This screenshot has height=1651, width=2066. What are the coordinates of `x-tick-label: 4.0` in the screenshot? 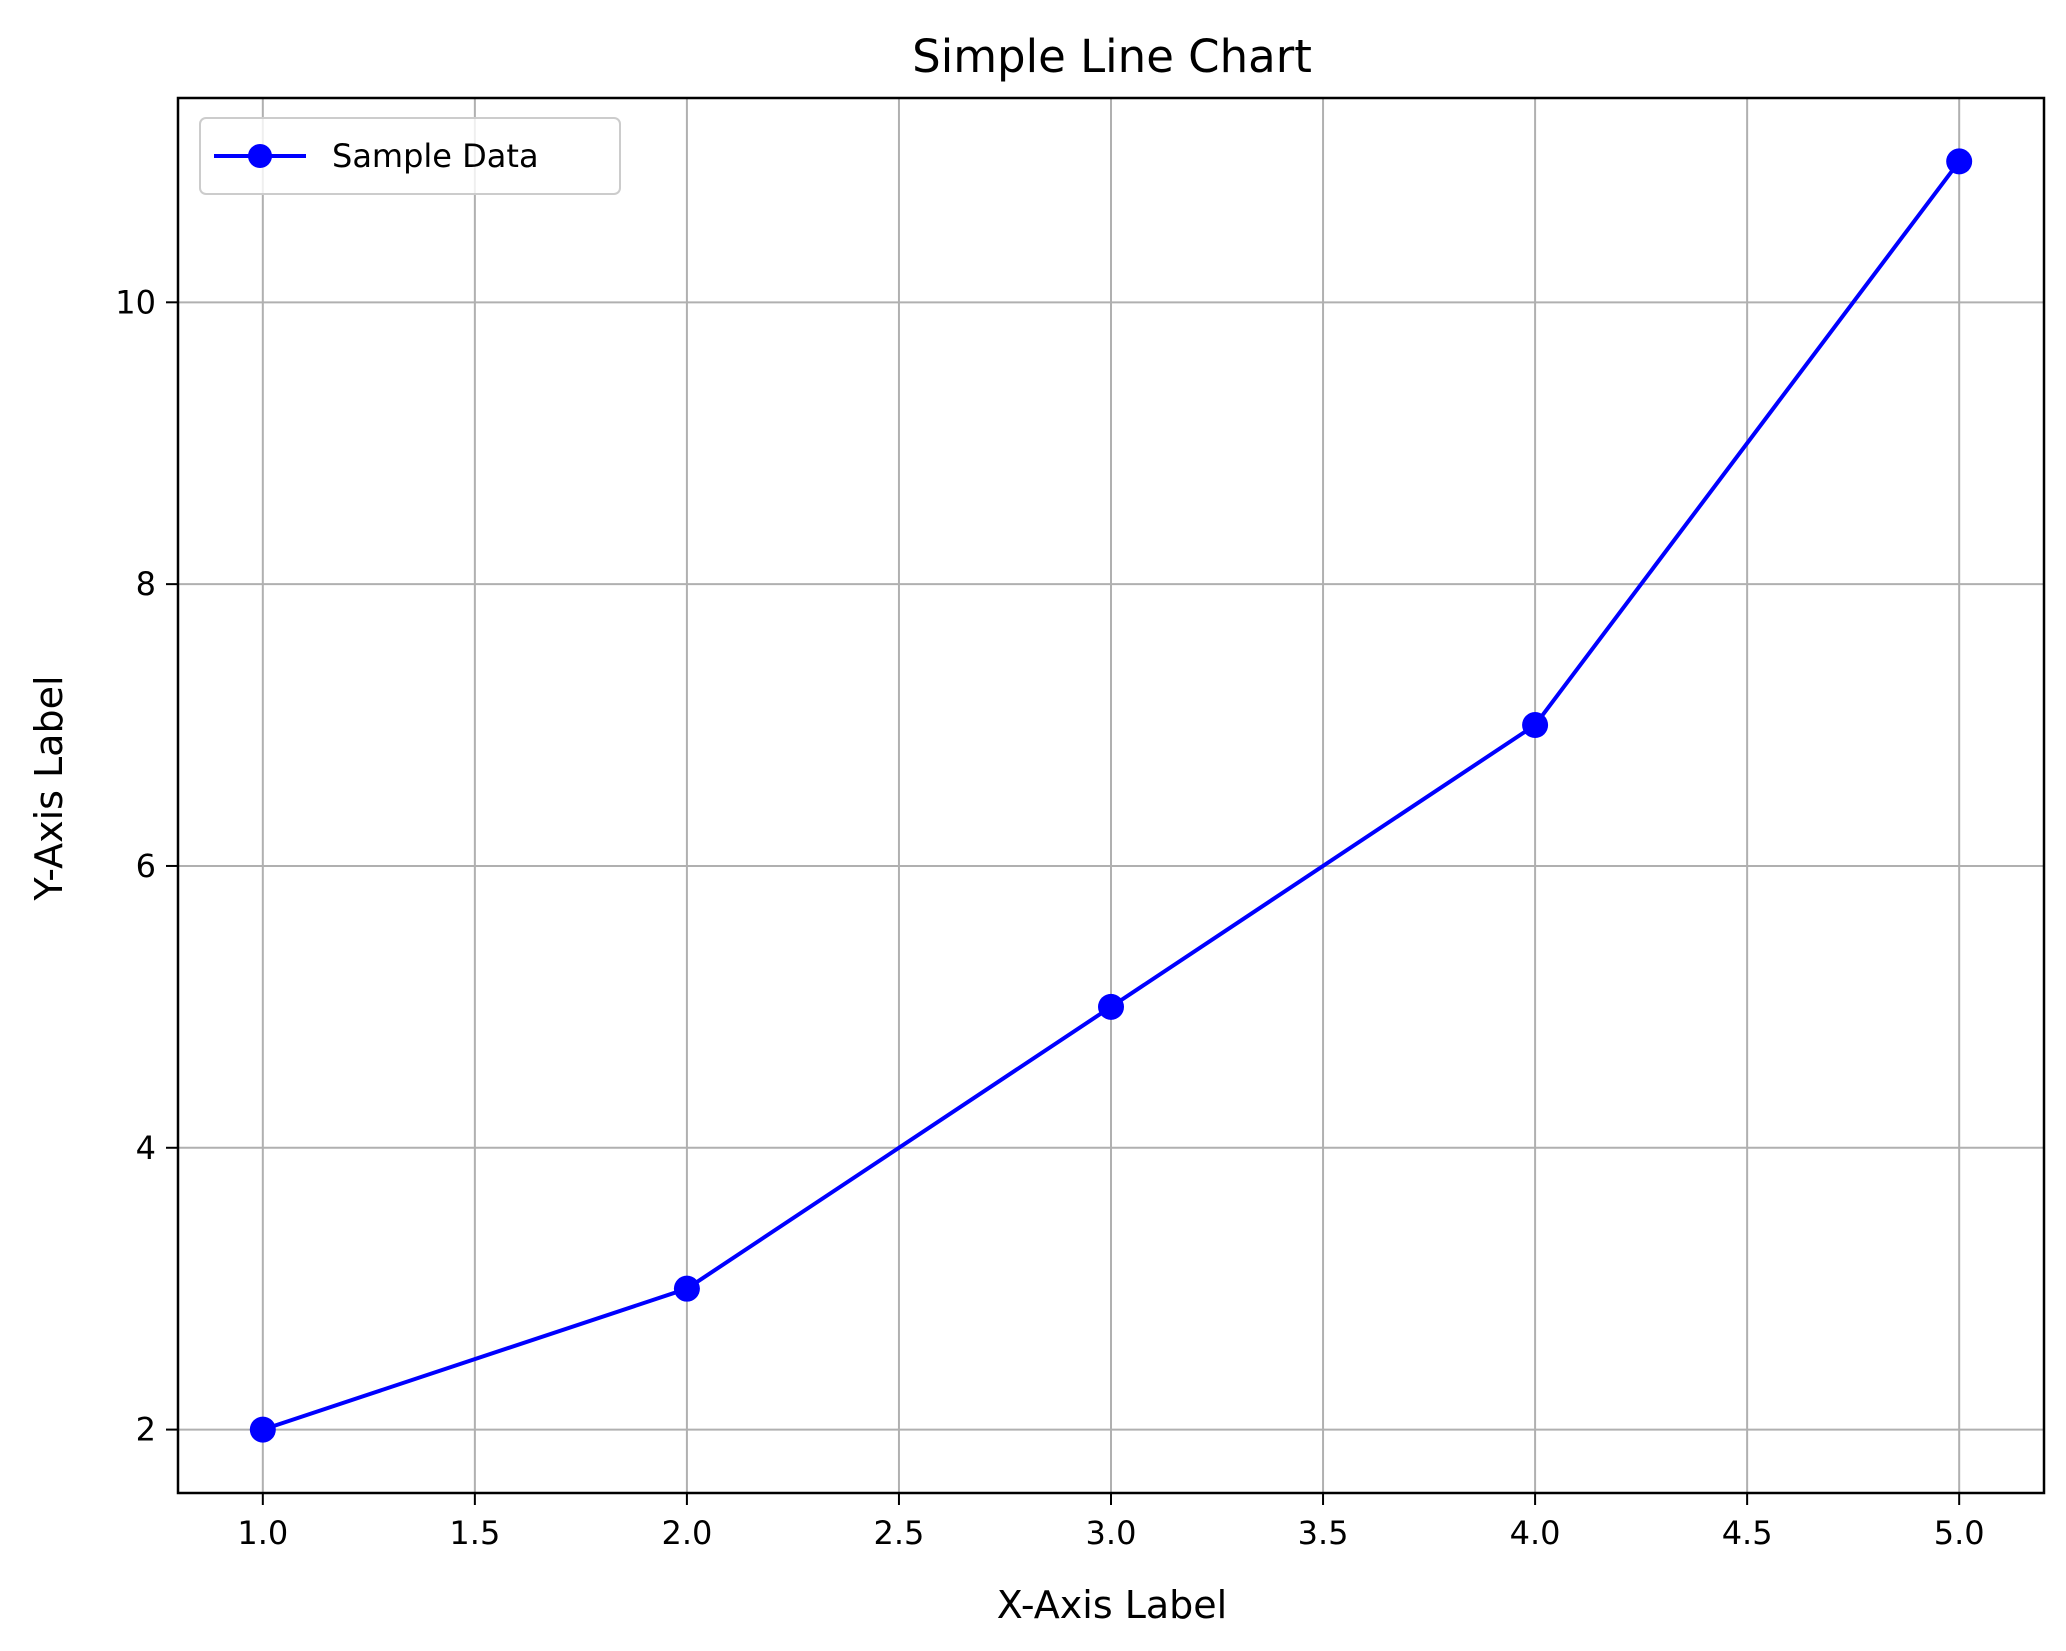 It's located at (1535, 1533).